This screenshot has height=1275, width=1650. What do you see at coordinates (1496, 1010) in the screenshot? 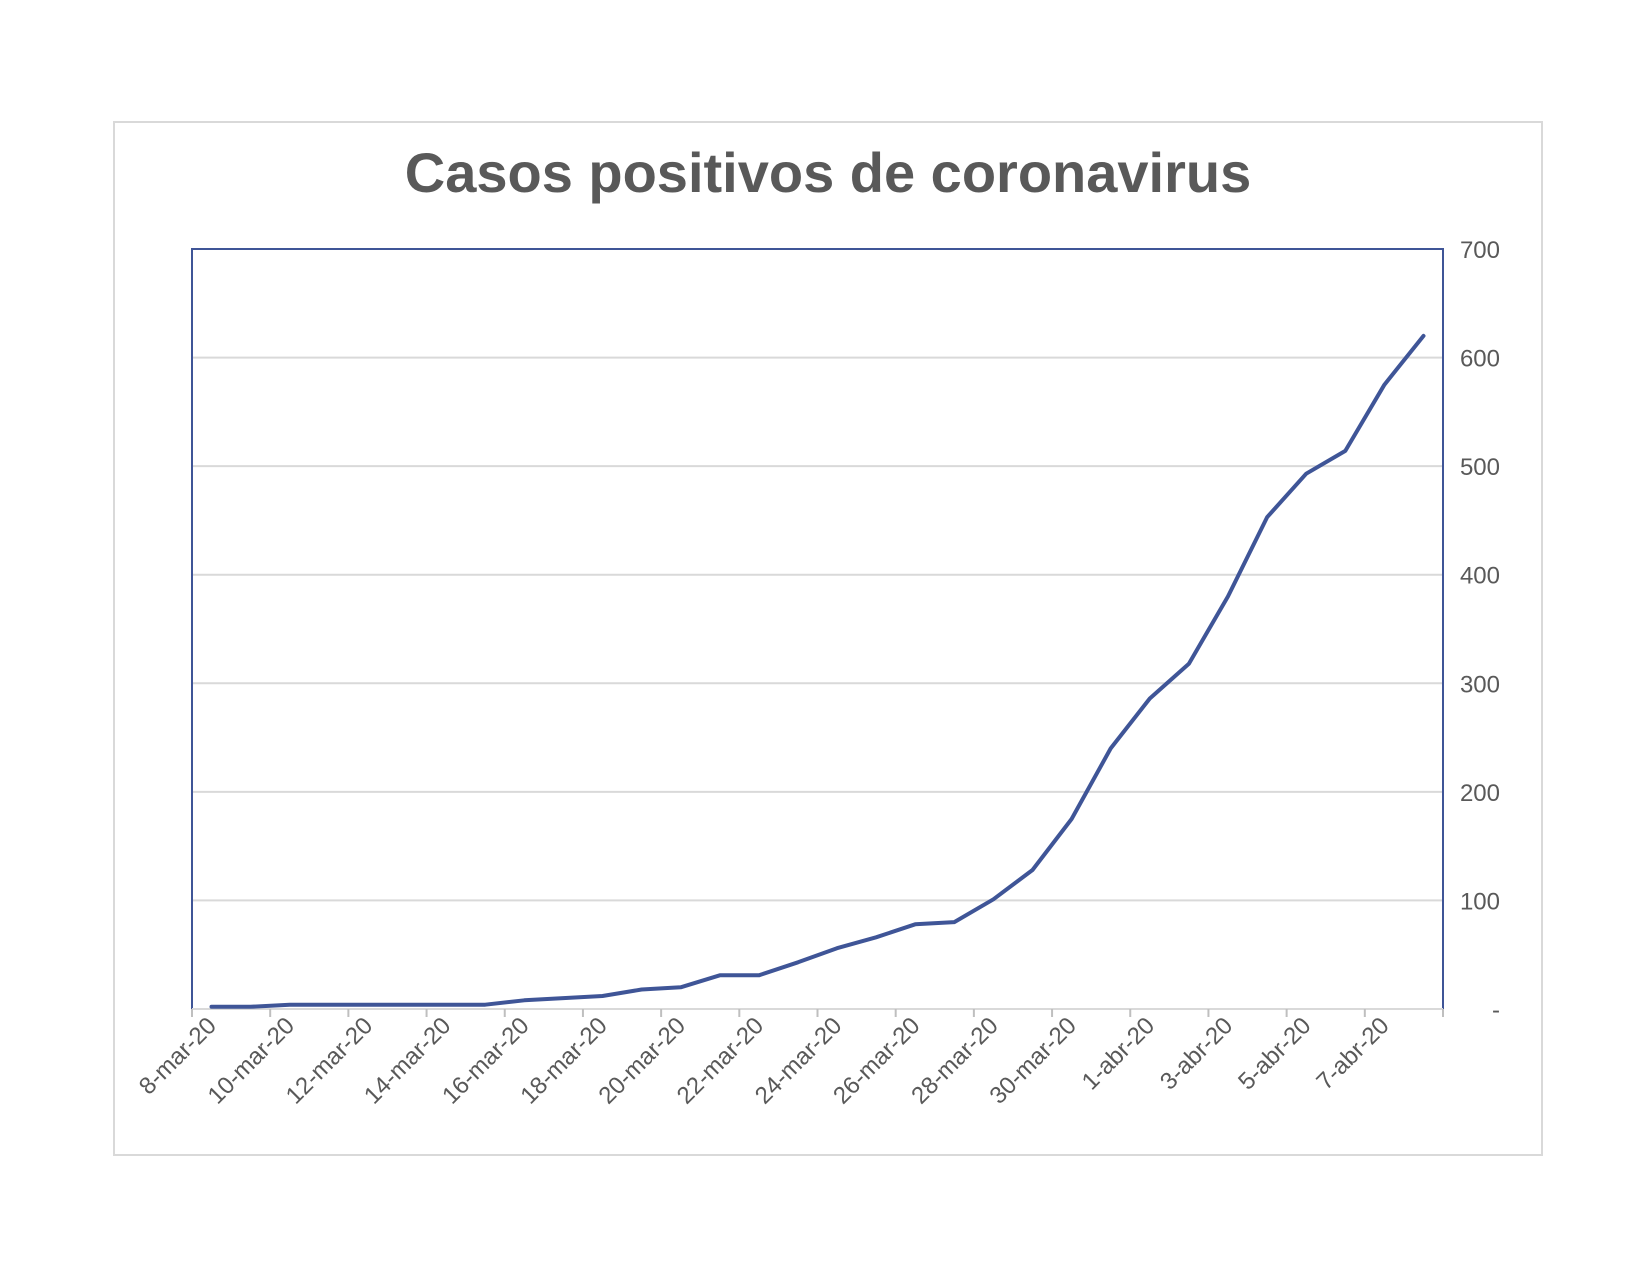
I see `y-tick-label: -` at bounding box center [1496, 1010].